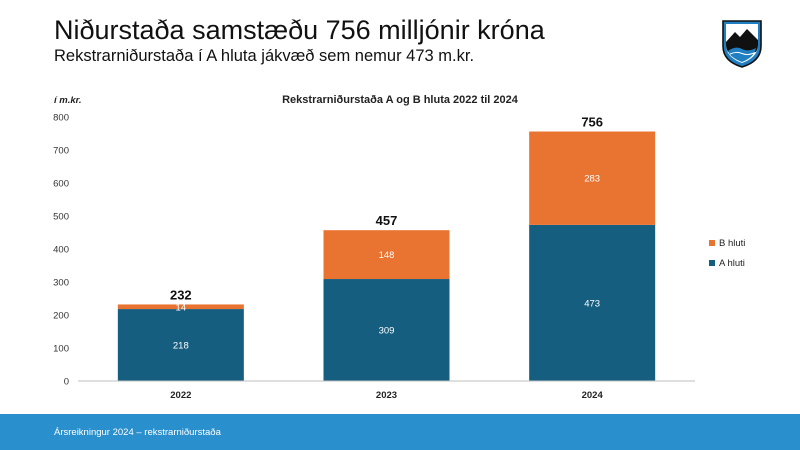 The height and width of the screenshot is (450, 800). I want to click on data-label: 148, so click(387, 255).